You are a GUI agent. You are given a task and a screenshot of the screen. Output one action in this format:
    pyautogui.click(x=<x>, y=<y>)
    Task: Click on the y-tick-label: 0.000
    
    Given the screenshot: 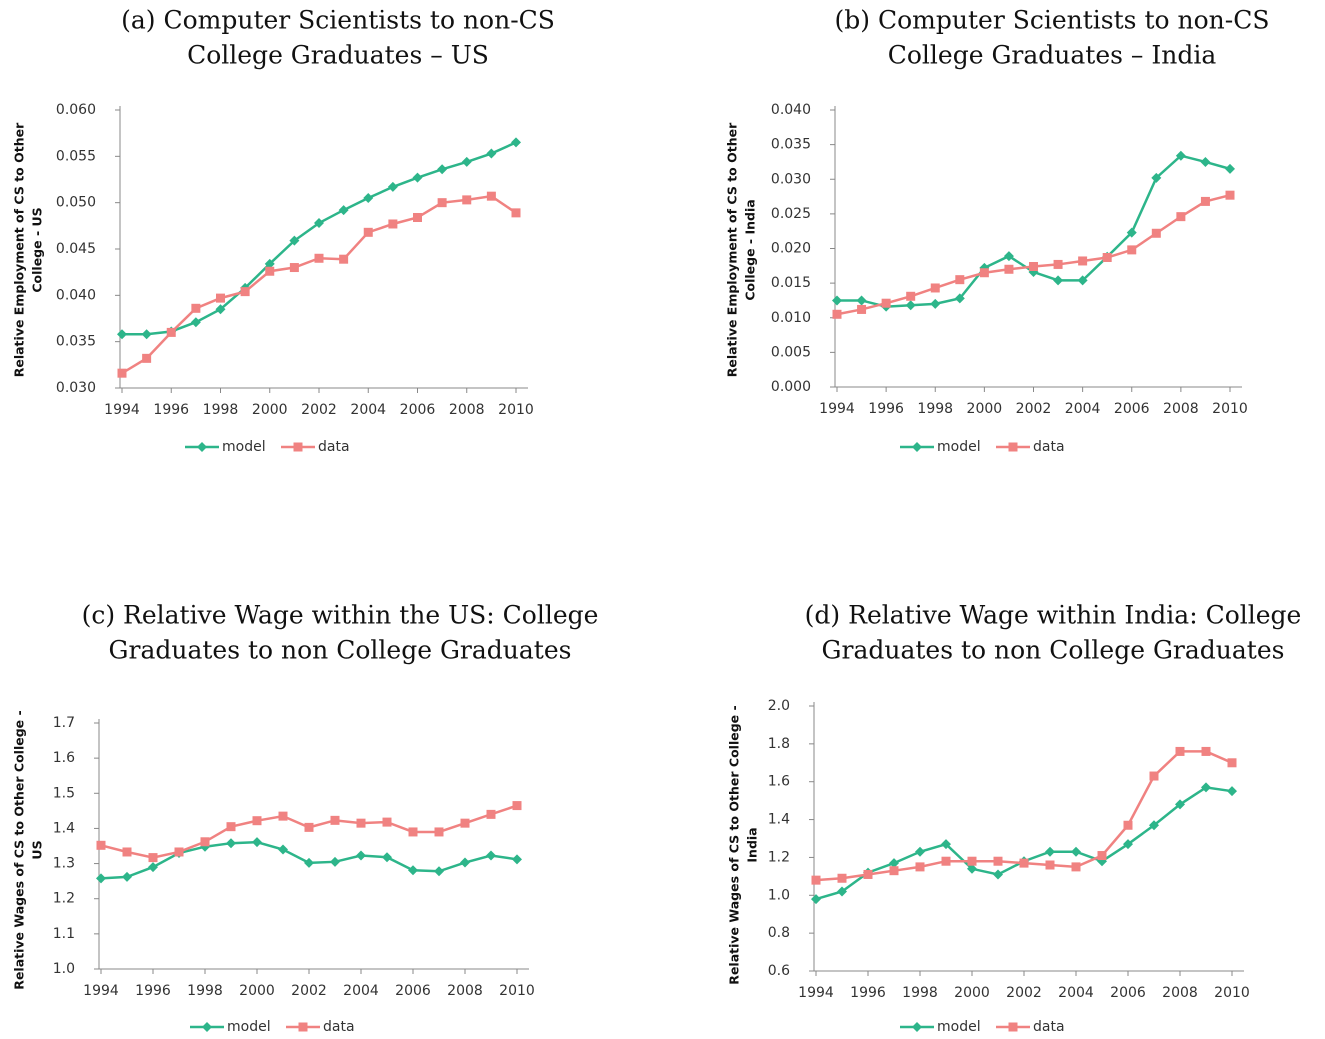 What is the action you would take?
    pyautogui.click(x=791, y=387)
    